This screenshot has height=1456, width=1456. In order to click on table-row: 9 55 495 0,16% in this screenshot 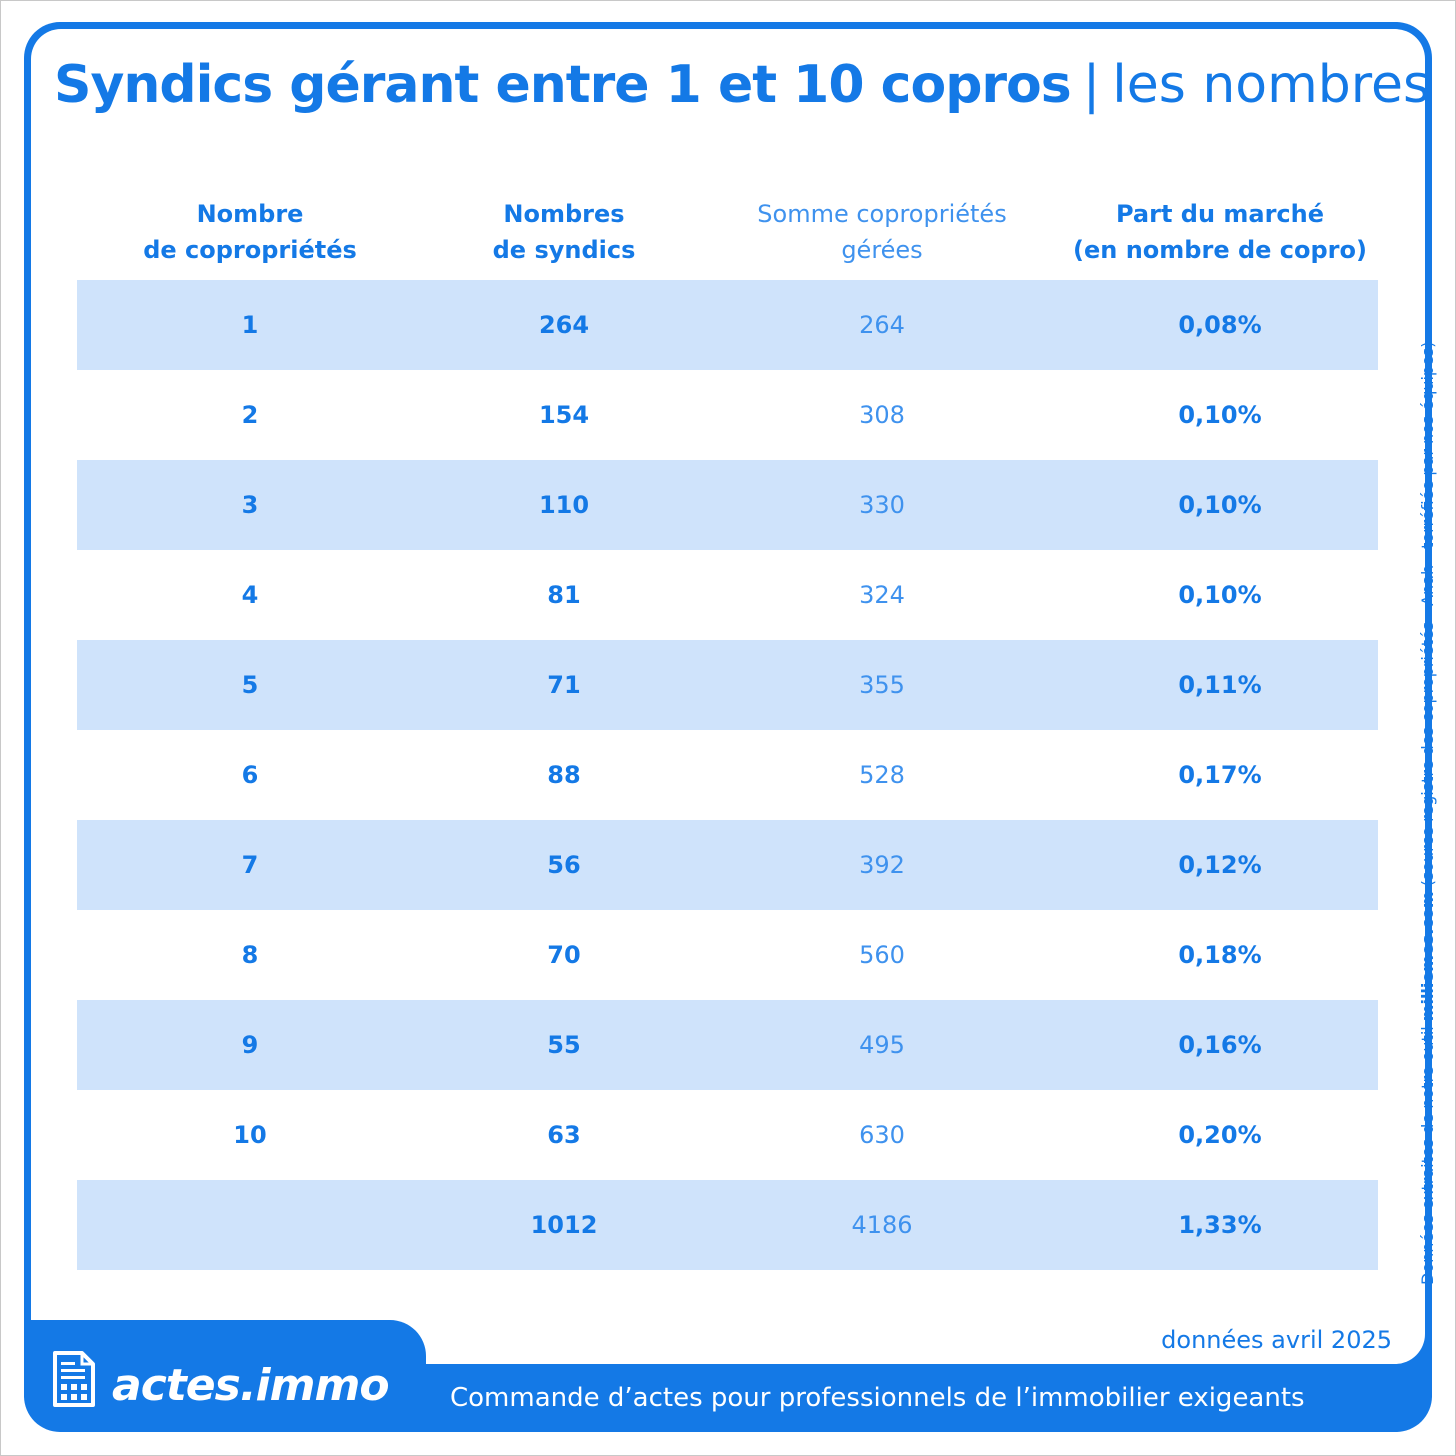, I will do `click(727, 1045)`.